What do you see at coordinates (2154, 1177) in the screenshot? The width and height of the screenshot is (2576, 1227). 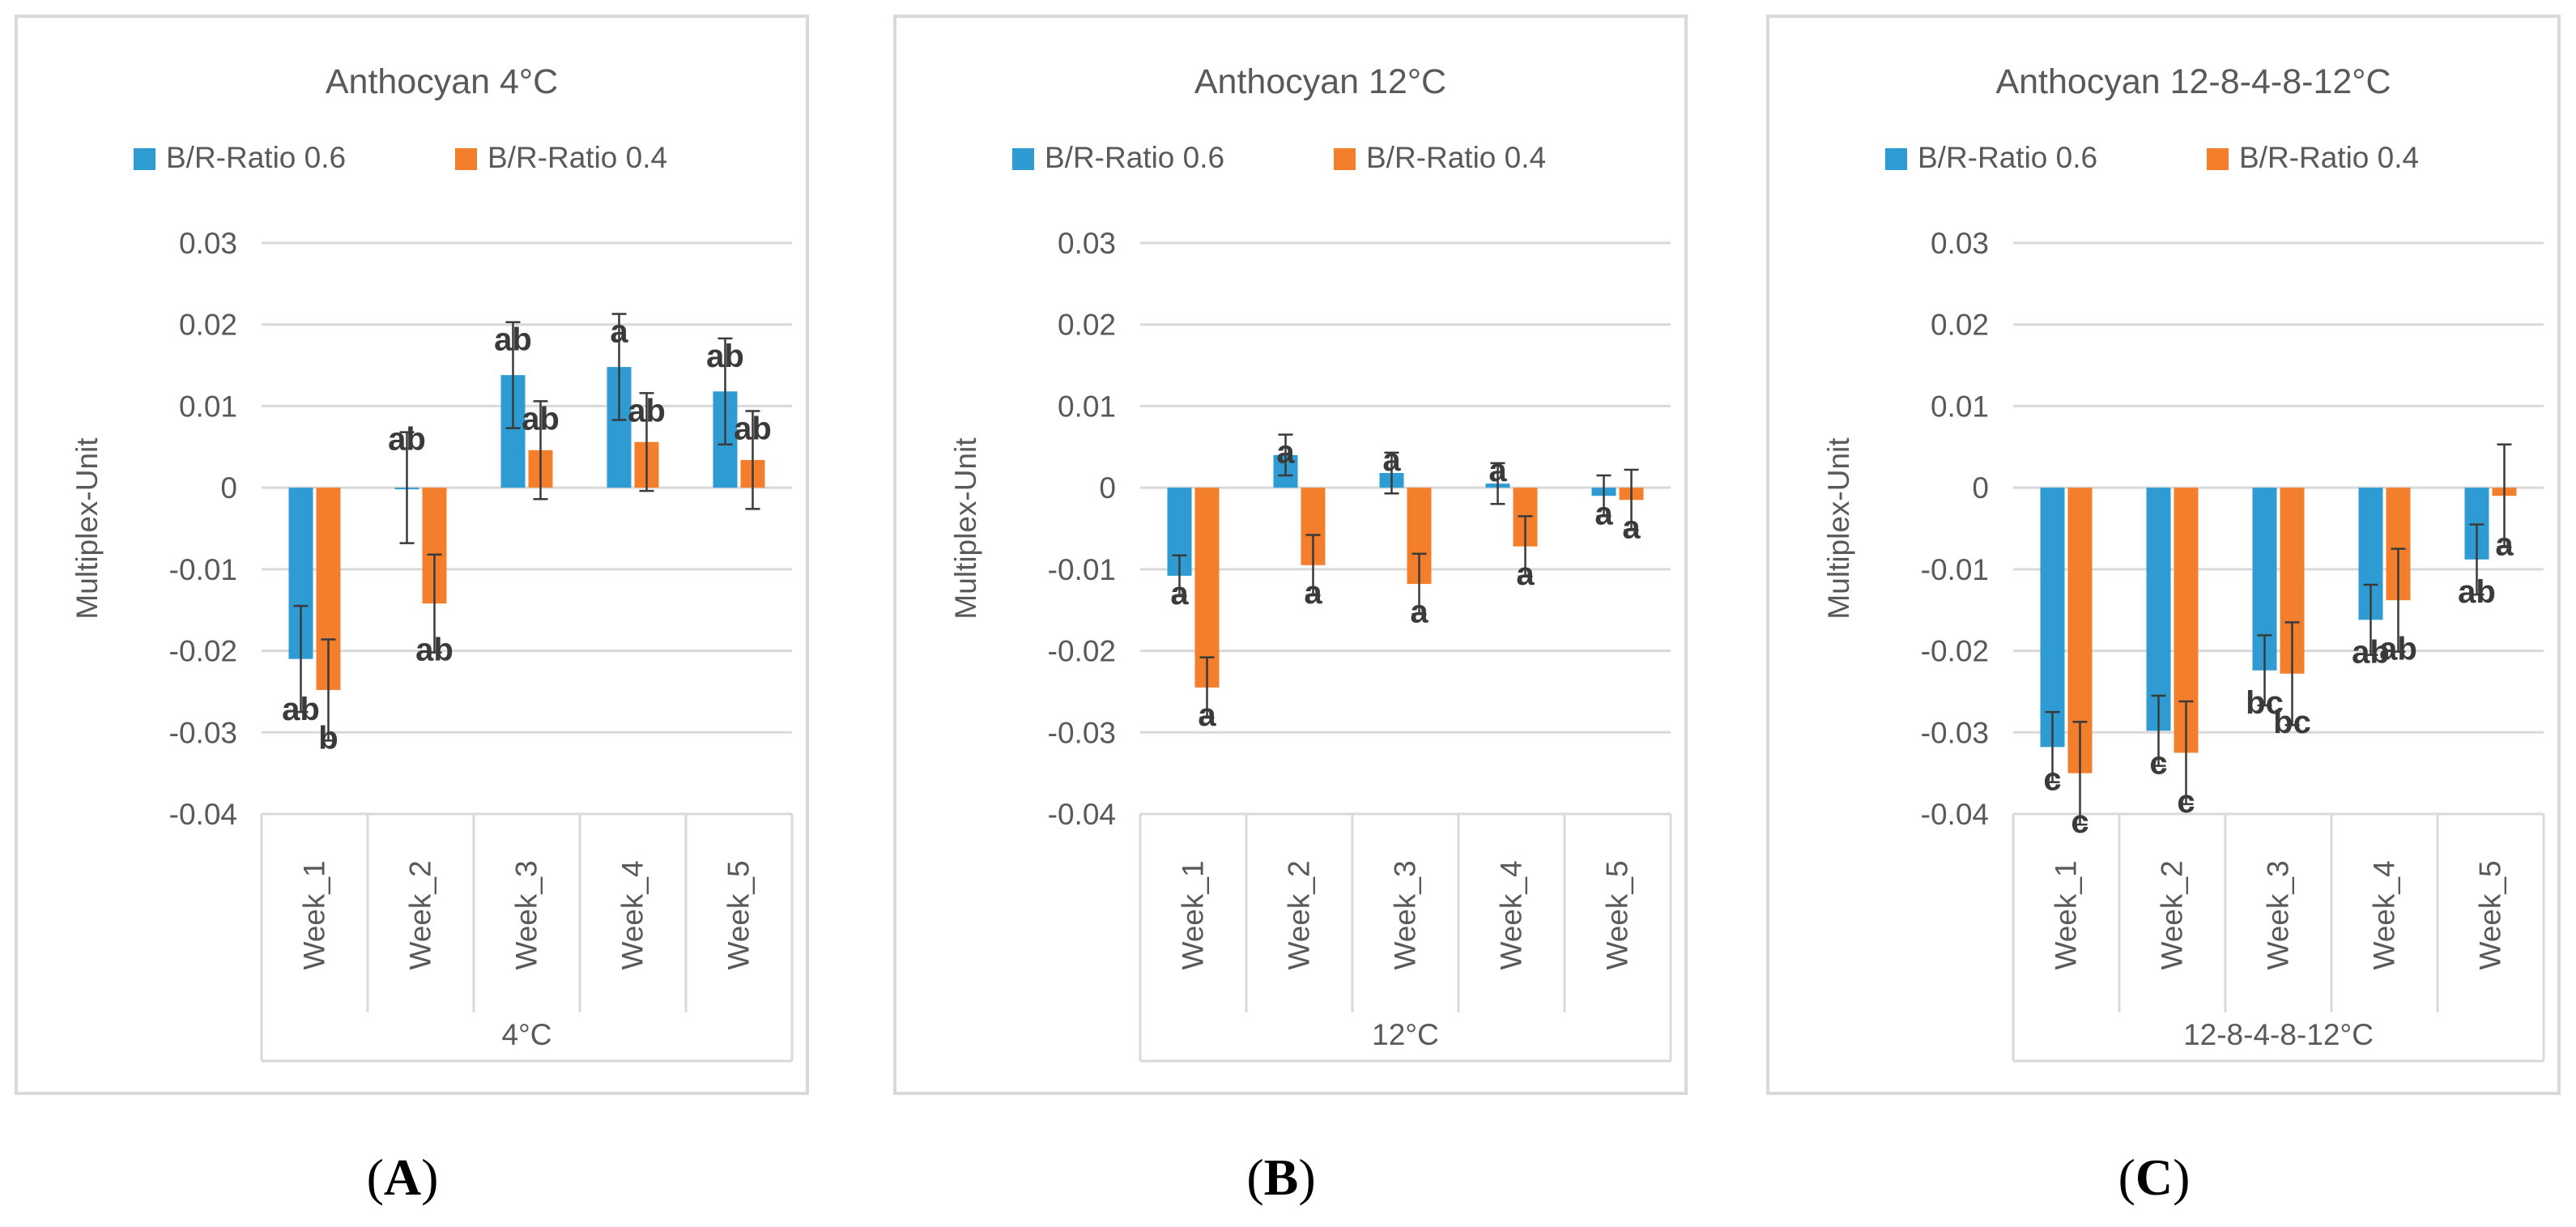 I see `panel-letter: (C)` at bounding box center [2154, 1177].